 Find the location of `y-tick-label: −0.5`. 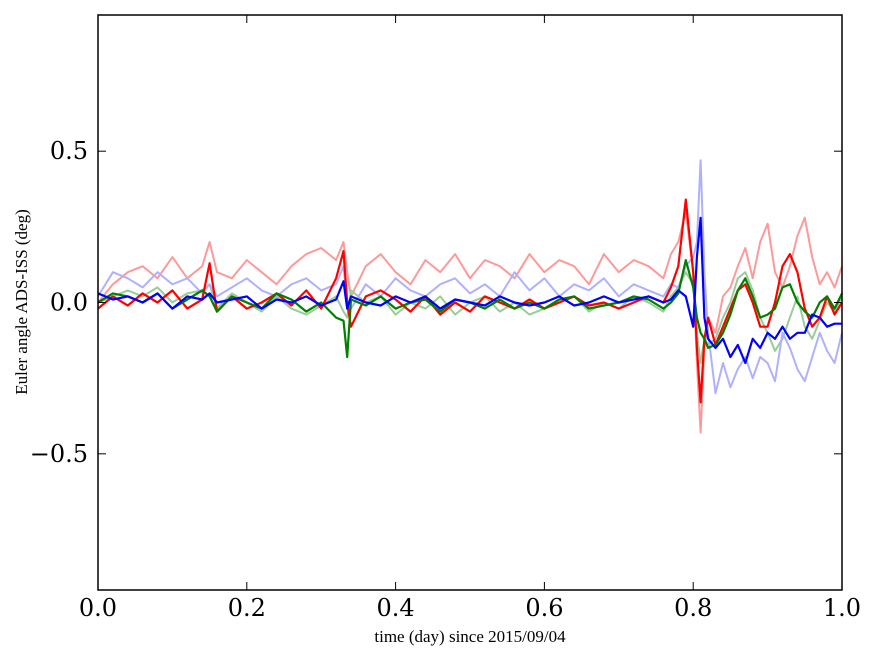

y-tick-label: −0.5 is located at coordinates (59, 454).